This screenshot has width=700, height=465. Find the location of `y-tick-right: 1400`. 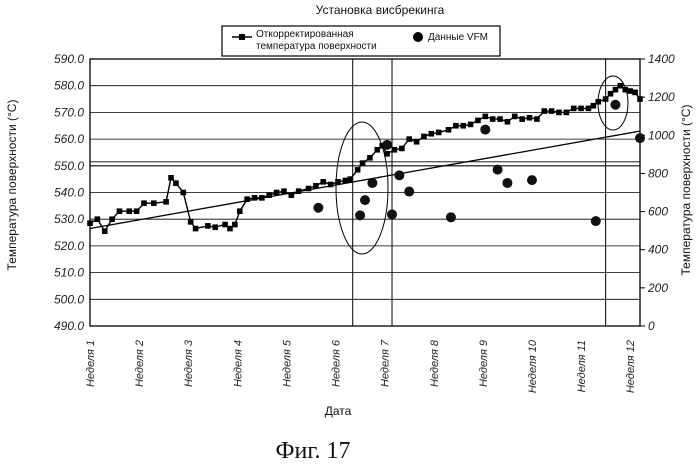

y-tick-right: 1400 is located at coordinates (661, 59).